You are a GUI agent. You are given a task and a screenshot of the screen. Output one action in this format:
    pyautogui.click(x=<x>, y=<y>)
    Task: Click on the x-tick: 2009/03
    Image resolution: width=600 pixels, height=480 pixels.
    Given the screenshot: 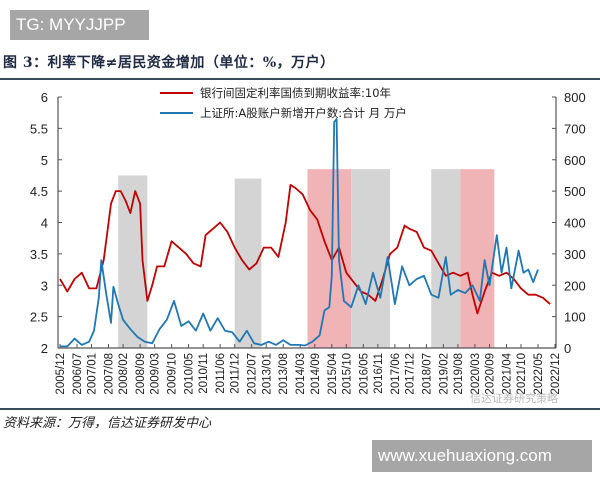 What is the action you would take?
    pyautogui.click(x=156, y=374)
    